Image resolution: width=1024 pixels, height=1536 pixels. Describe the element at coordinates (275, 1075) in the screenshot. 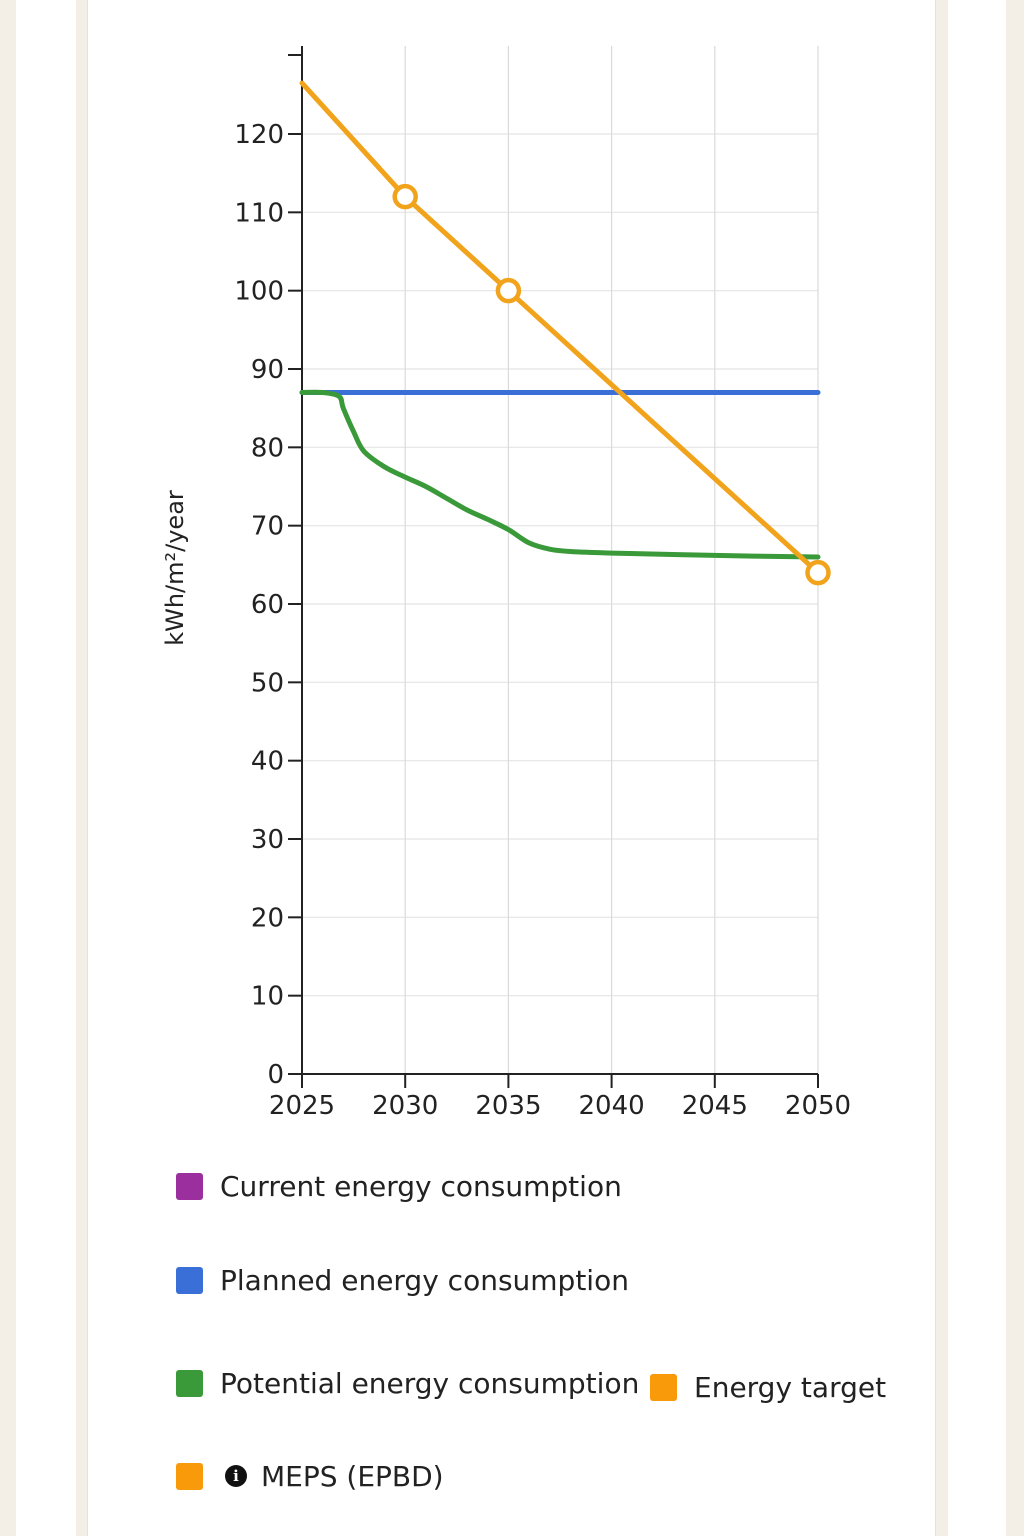

I see `y-tick-label-0: 0` at that location.